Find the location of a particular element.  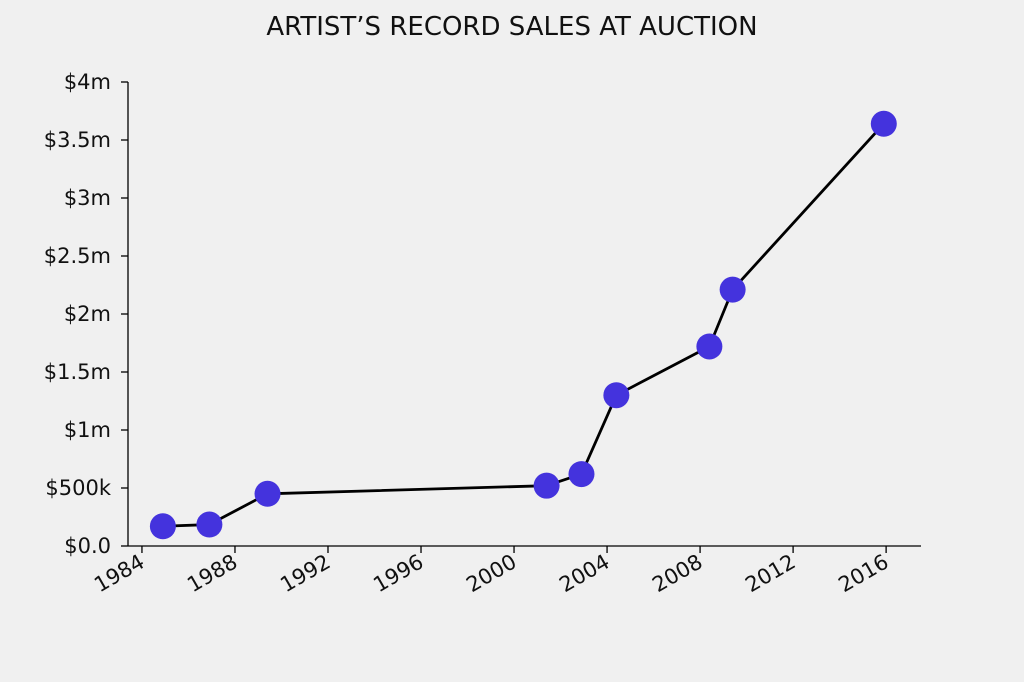

y-tick-label: $3m is located at coordinates (87, 198).